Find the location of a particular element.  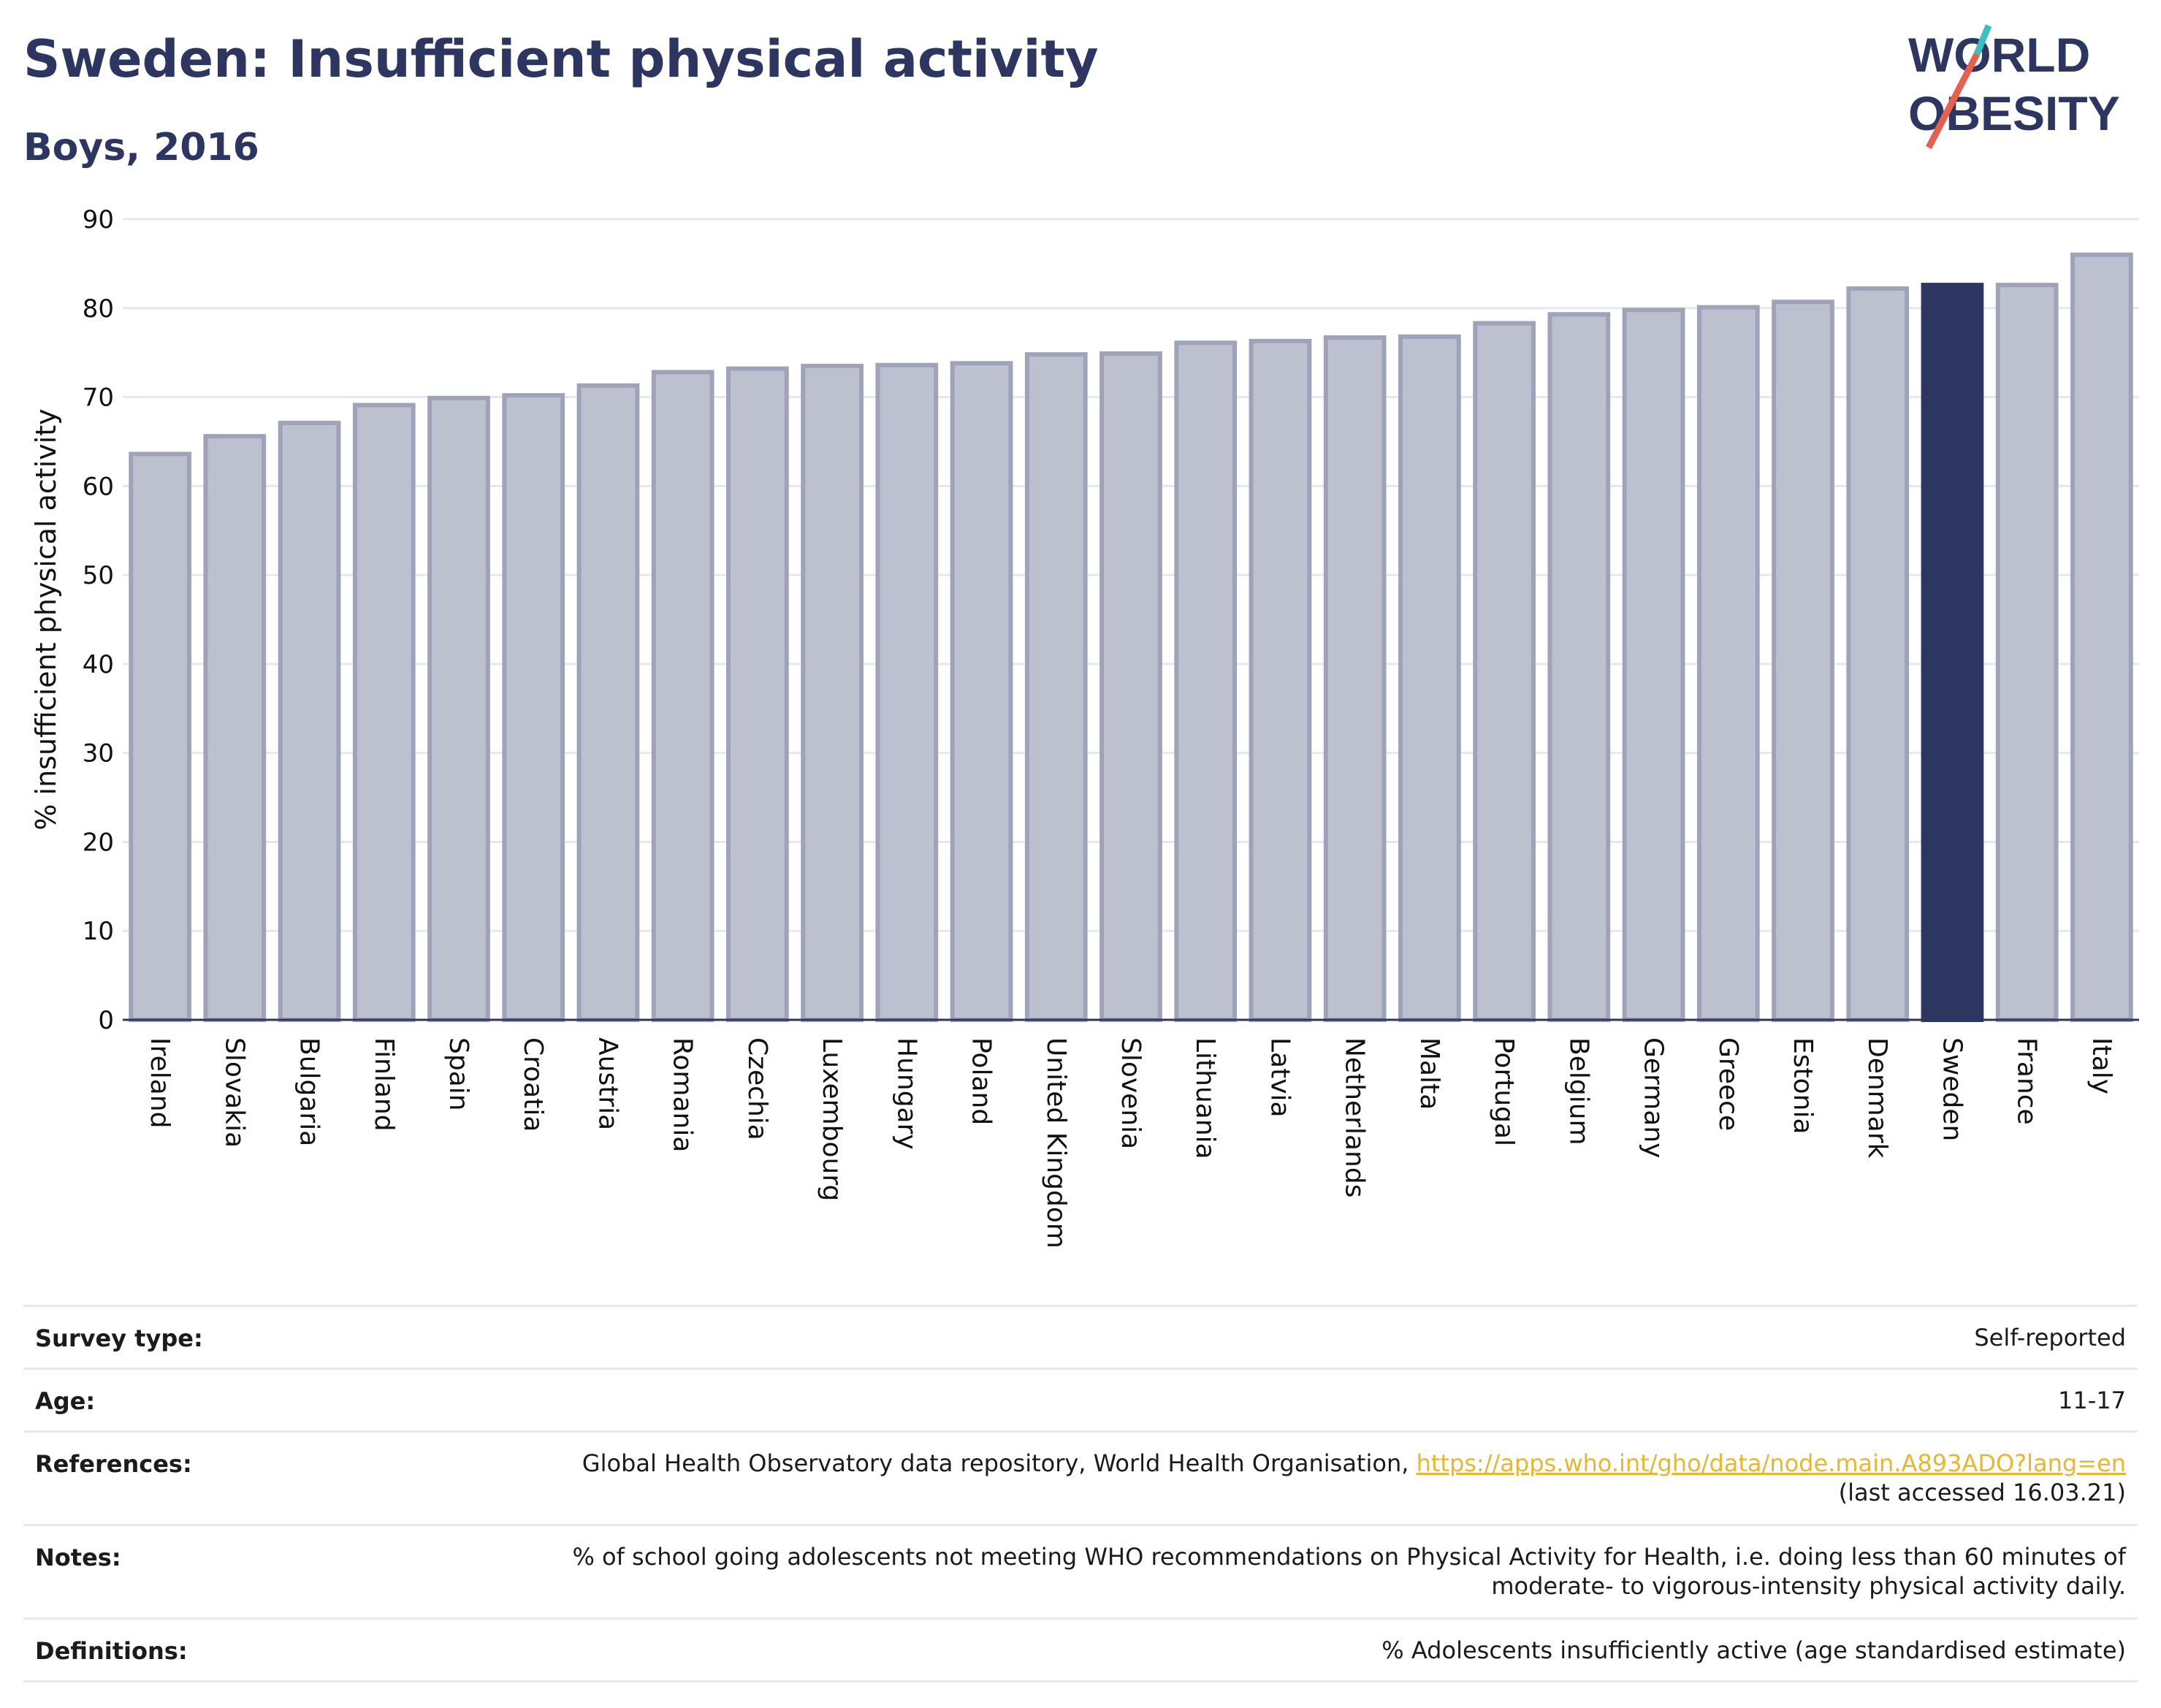

y-tick-label: 60 is located at coordinates (99, 487).